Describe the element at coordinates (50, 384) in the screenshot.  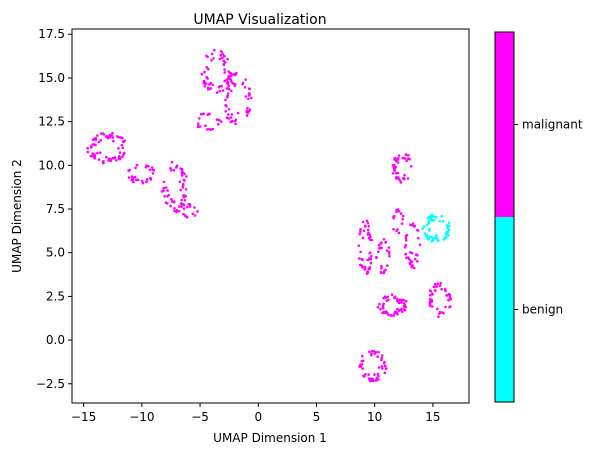
I see `y-tick-label: −2.5` at that location.